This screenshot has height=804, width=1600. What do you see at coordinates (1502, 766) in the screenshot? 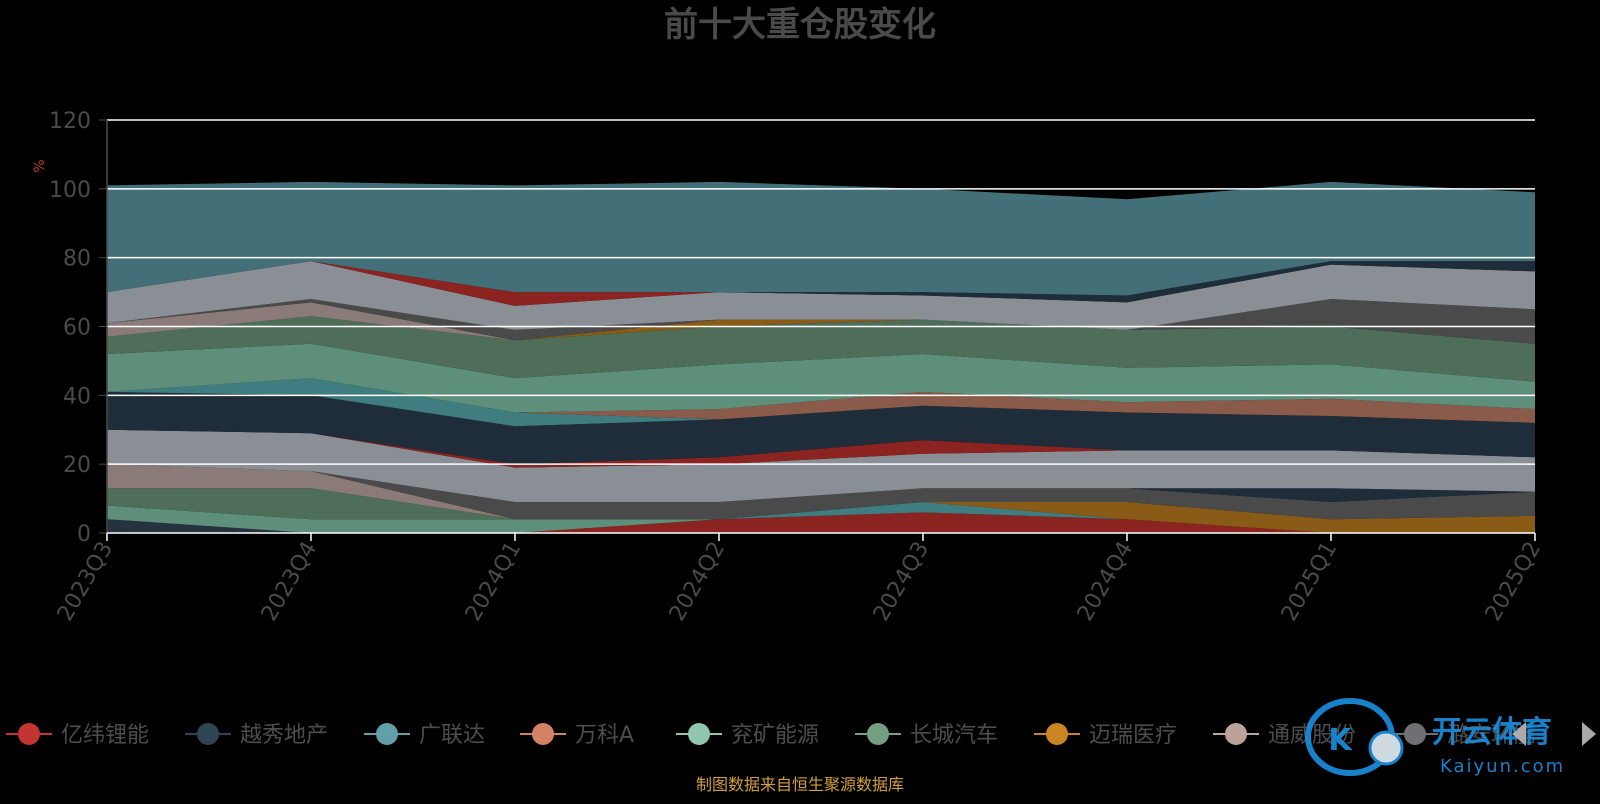
I see `watermark-sub: Kaiyun.com` at bounding box center [1502, 766].